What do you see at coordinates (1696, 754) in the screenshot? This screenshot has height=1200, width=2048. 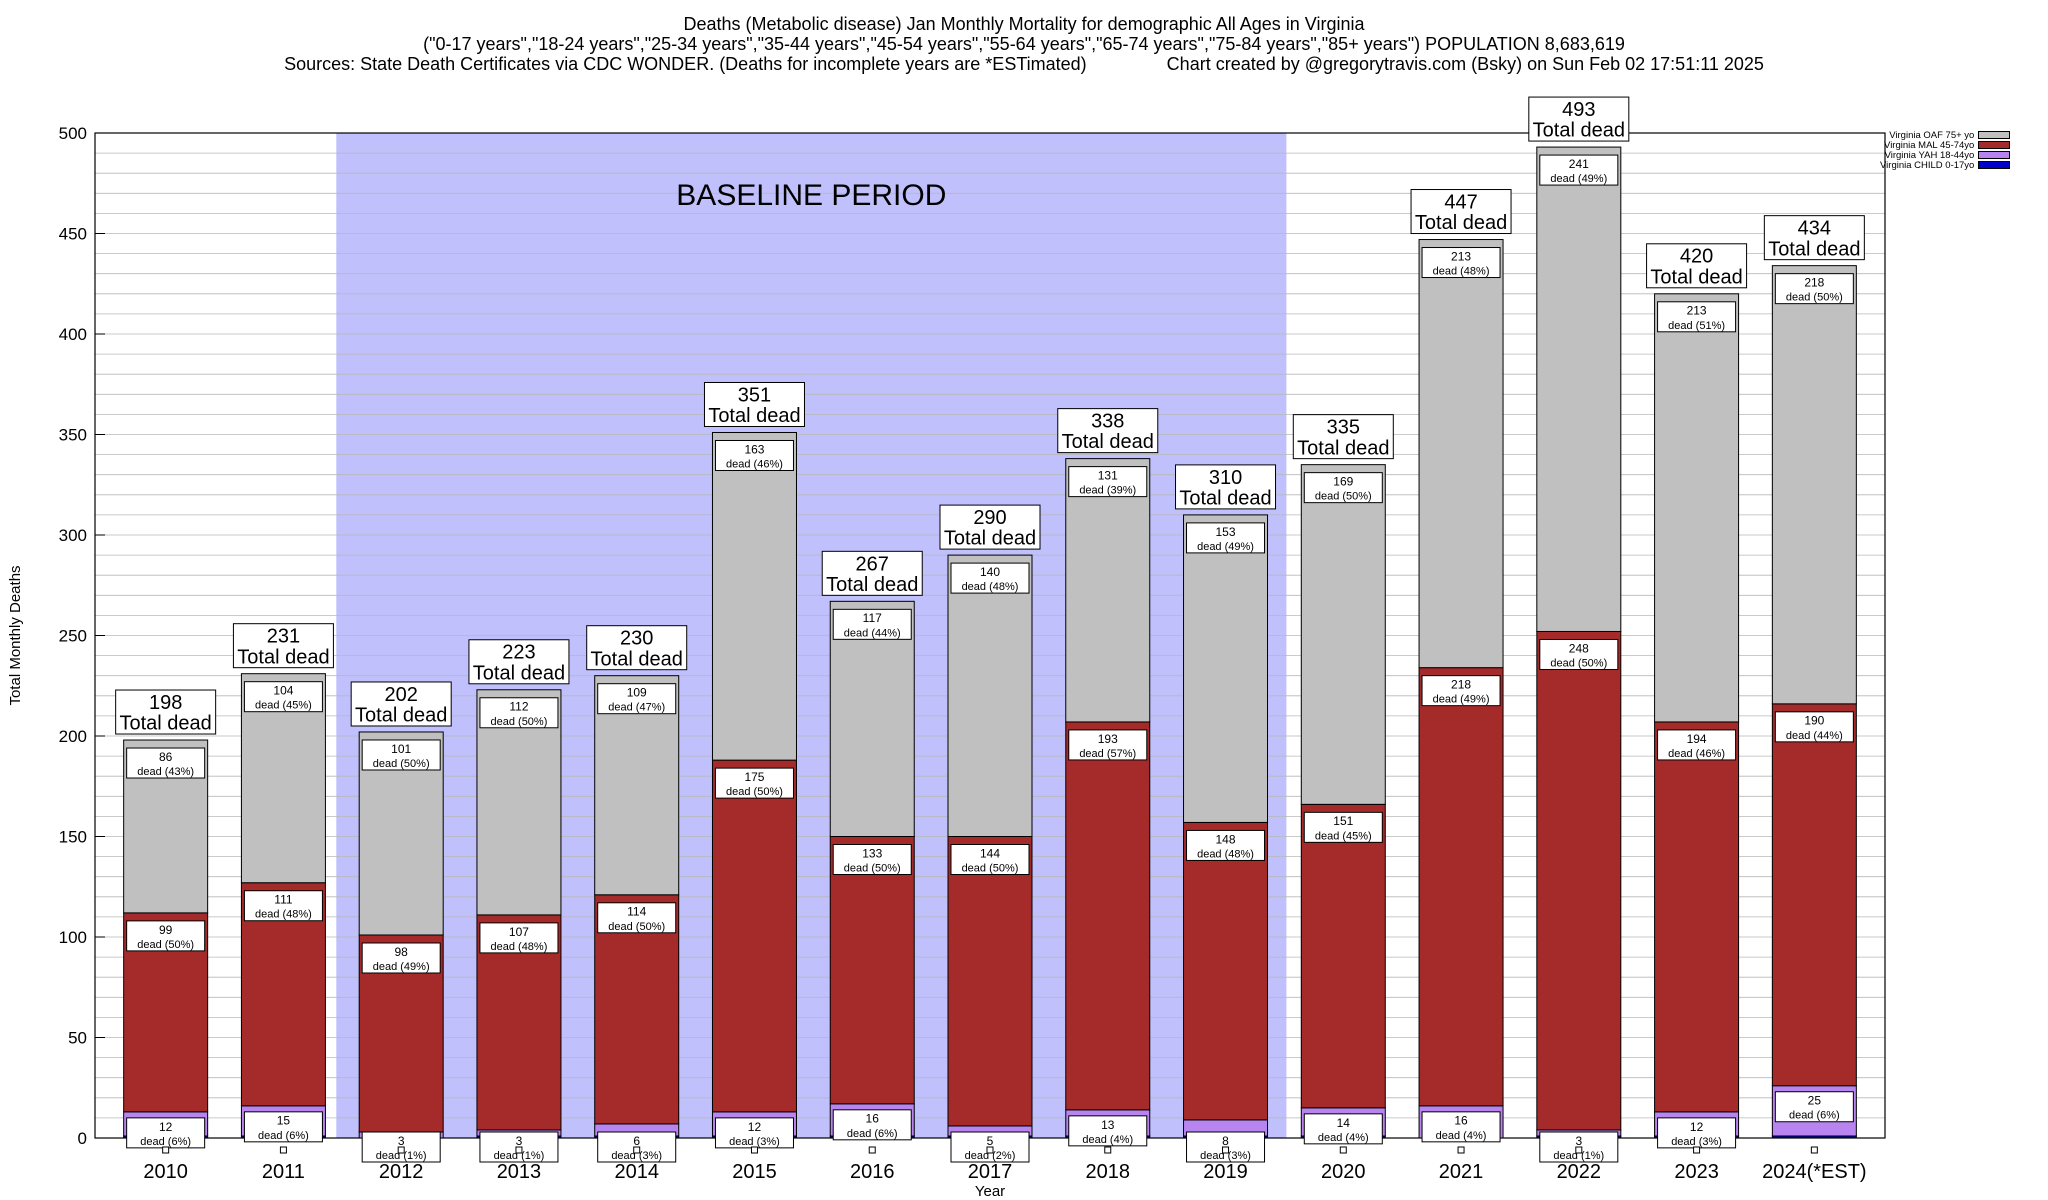 I see `mal-data-label-text: dead (46%)` at bounding box center [1696, 754].